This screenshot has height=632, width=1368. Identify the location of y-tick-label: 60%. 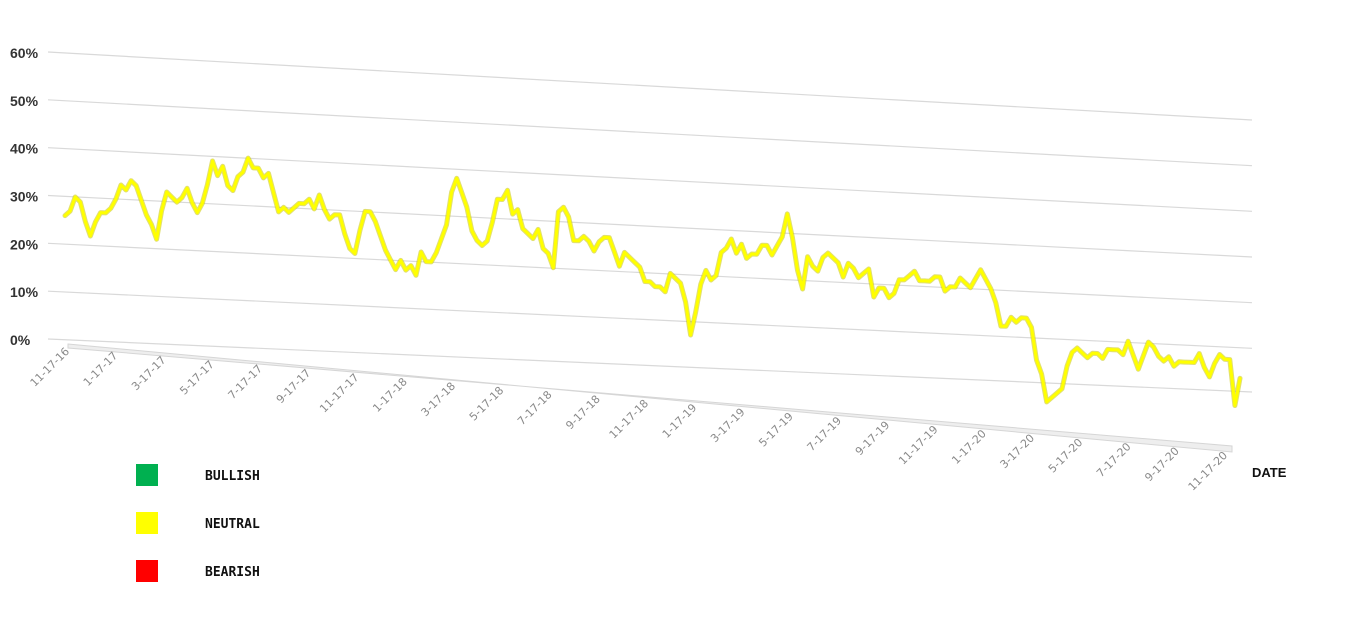
(24, 53).